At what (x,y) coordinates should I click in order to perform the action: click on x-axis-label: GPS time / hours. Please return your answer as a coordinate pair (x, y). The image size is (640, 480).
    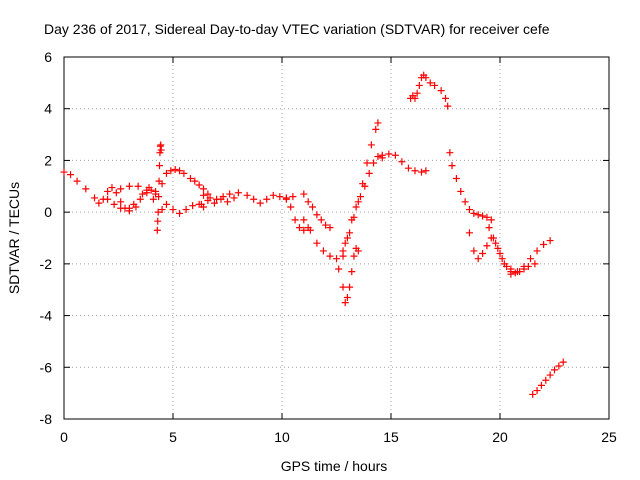
    Looking at the image, I should click on (334, 466).